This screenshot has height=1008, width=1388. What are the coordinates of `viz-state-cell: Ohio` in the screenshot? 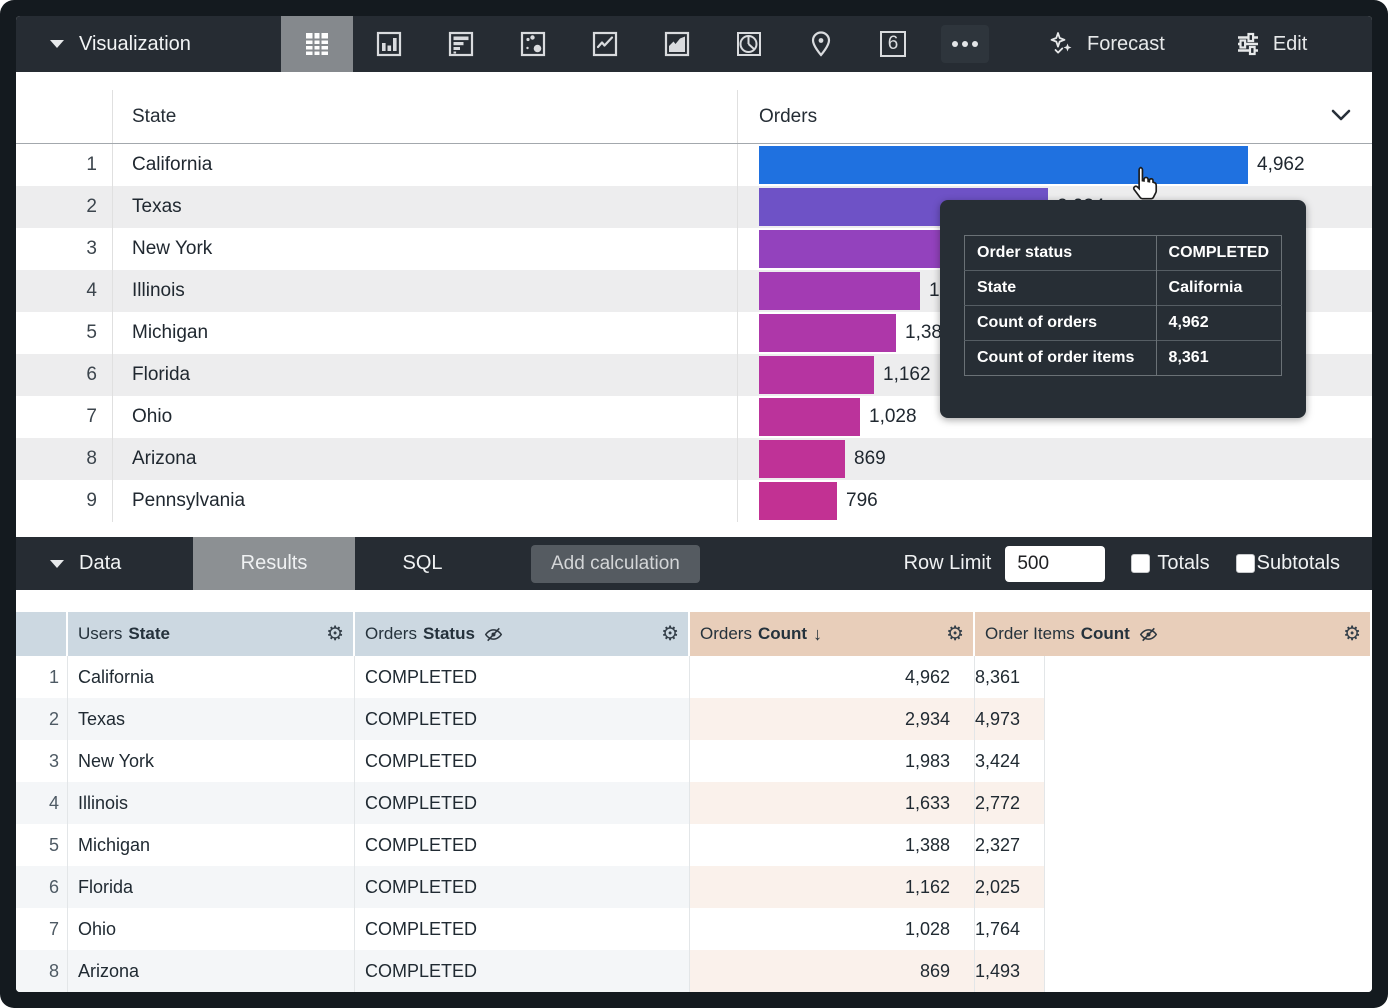 It's located at (424, 417).